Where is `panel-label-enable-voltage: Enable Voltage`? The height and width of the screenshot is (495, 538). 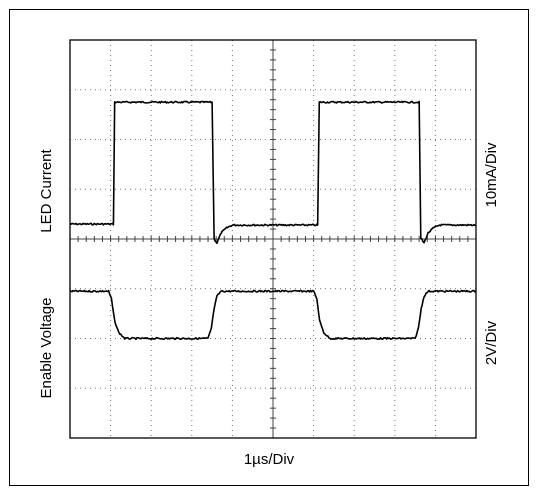 panel-label-enable-voltage: Enable Voltage is located at coordinates (46, 348).